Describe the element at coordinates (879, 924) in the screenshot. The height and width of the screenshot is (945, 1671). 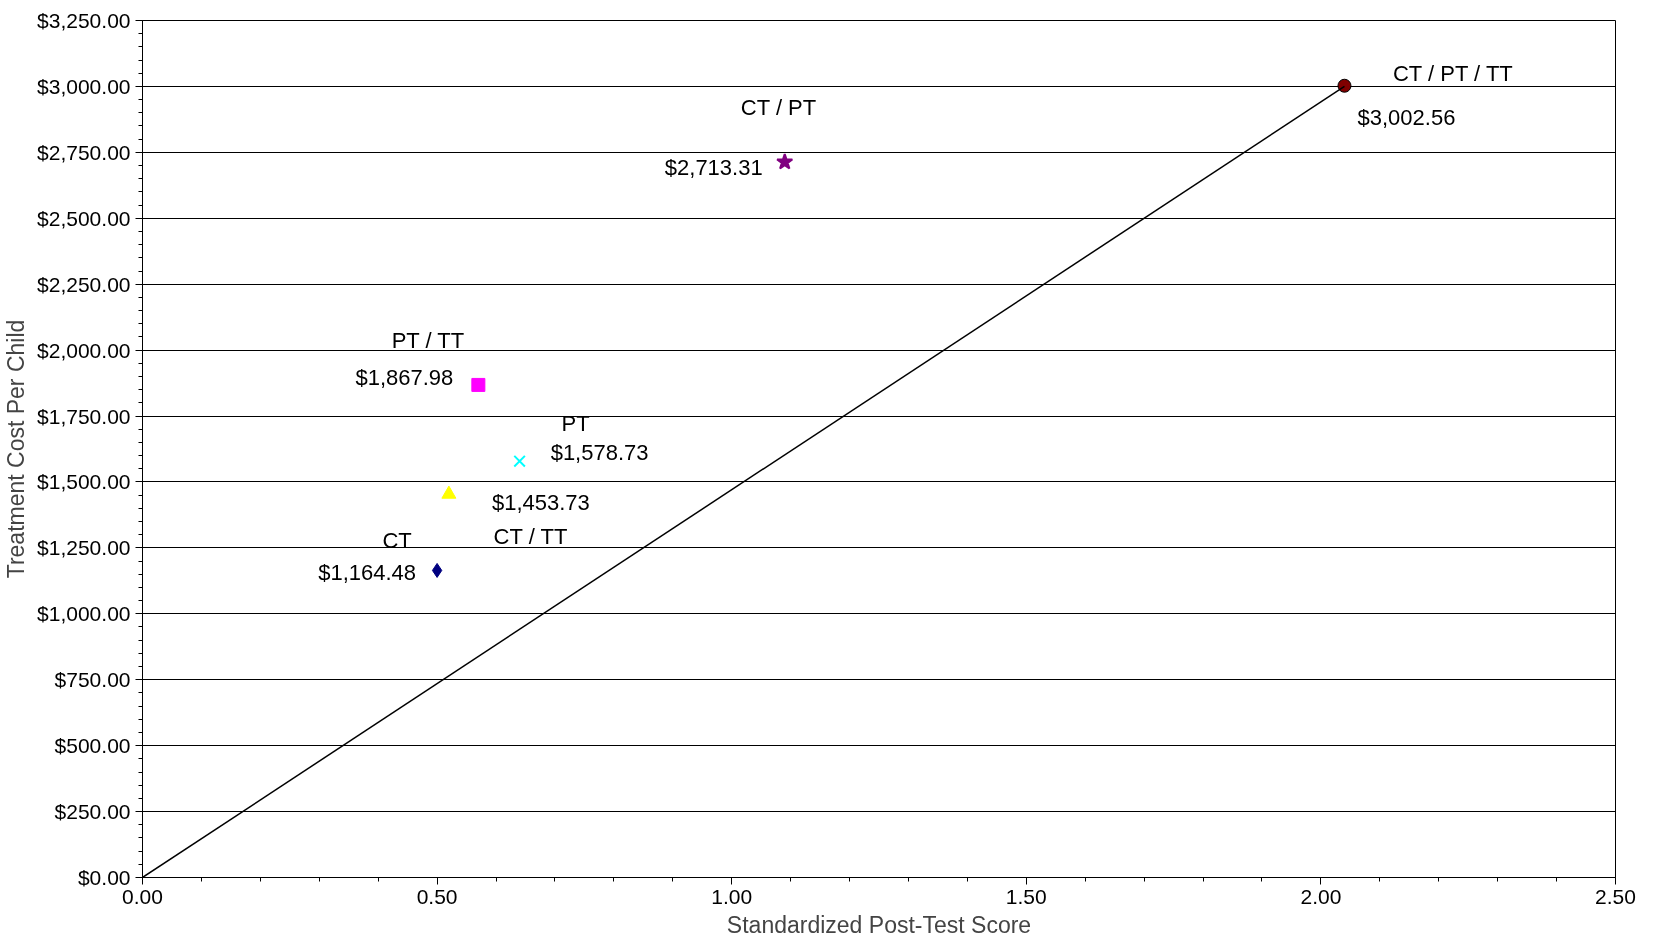
I see `x-axis-title: Standardized Post-Test Score` at that location.